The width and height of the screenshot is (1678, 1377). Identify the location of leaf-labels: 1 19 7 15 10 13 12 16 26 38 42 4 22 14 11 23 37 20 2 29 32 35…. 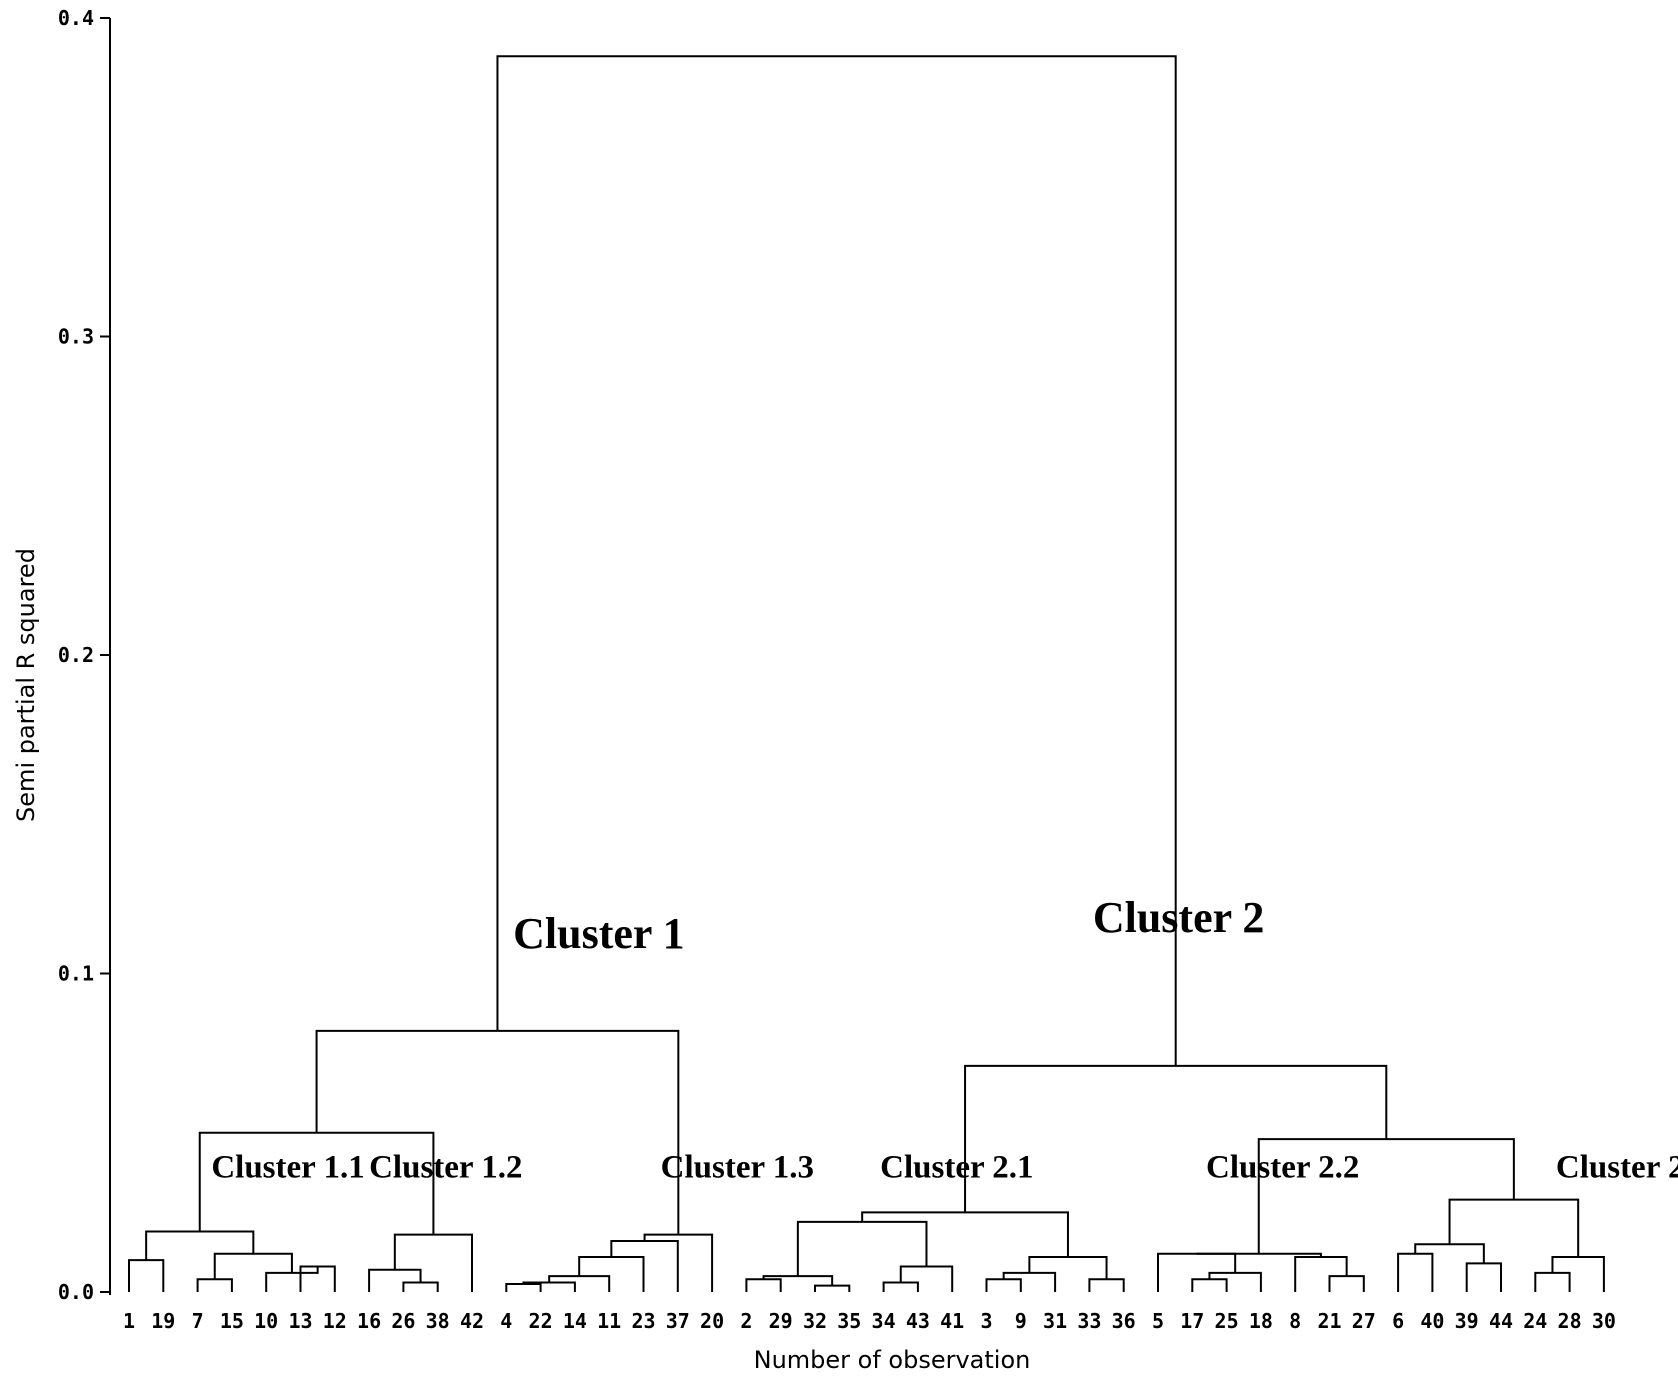
(869, 1321).